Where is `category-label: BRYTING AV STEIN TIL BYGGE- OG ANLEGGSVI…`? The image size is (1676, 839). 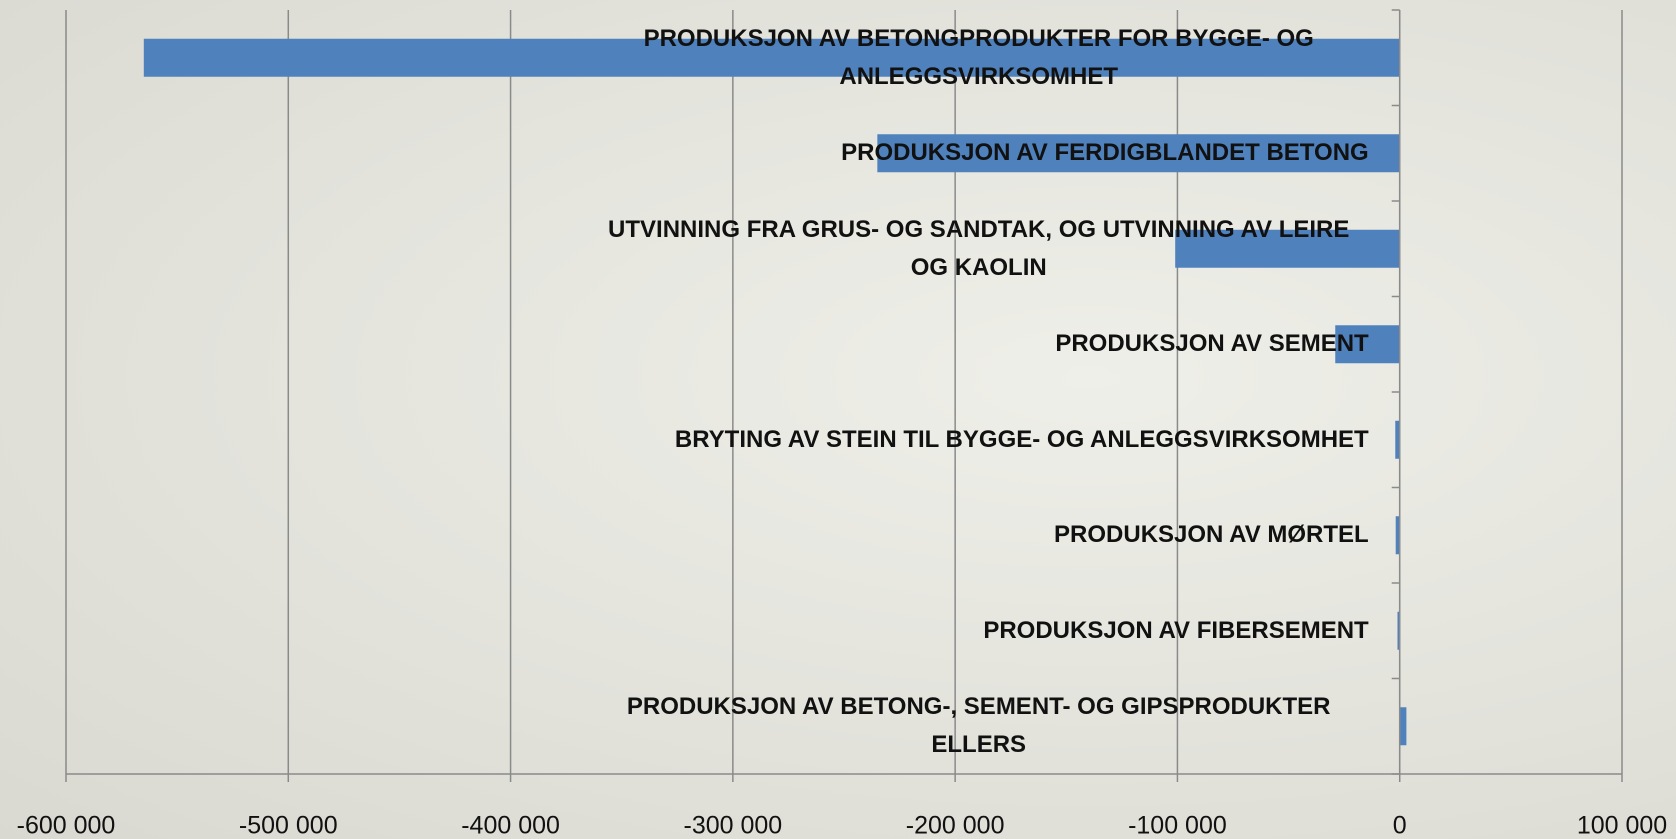 category-label: BRYTING AV STEIN TIL BYGGE- OG ANLEGGSVI… is located at coordinates (1021, 439).